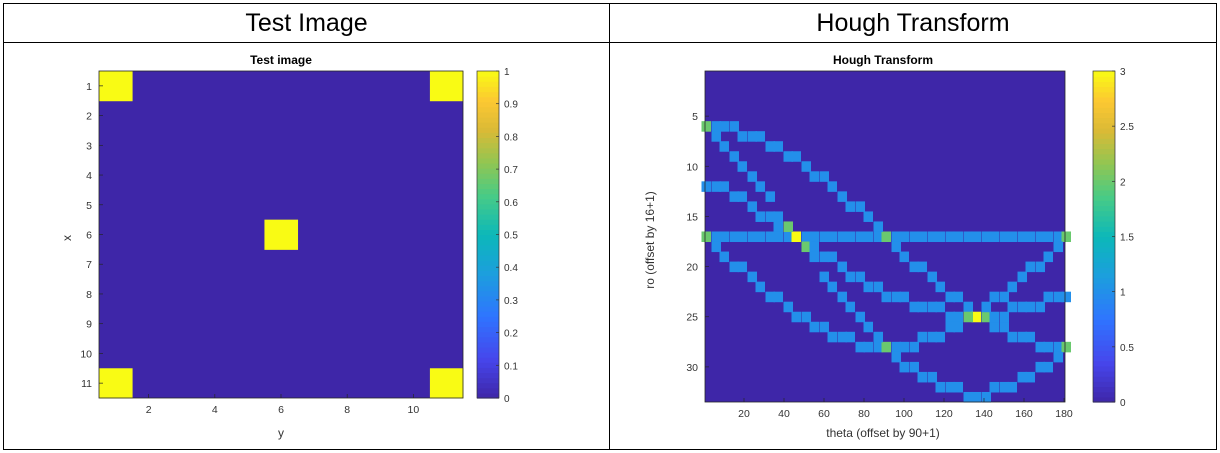 Image resolution: width=1220 pixels, height=453 pixels. Describe the element at coordinates (414, 410) in the screenshot. I see `x-tick-label: 10` at that location.